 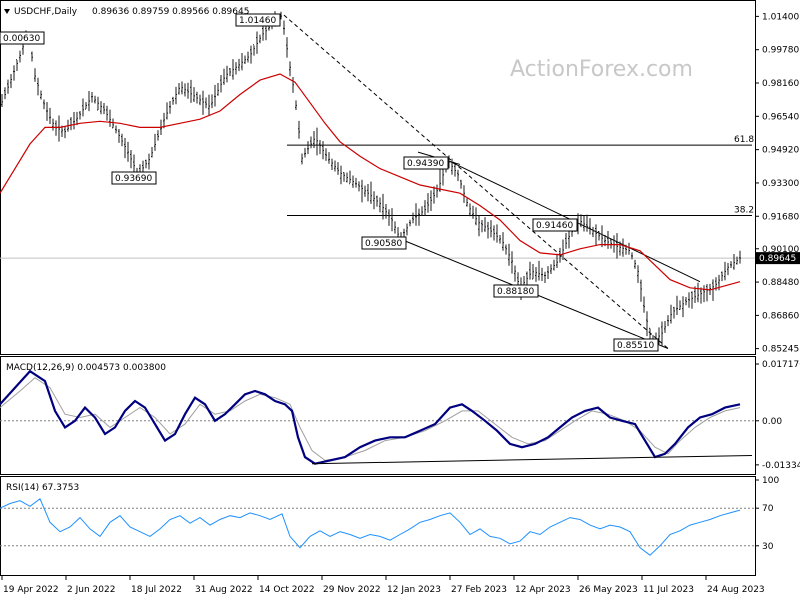 What do you see at coordinates (781, 466) in the screenshot?
I see `macd-tick-label-2: -0.01334` at bounding box center [781, 466].